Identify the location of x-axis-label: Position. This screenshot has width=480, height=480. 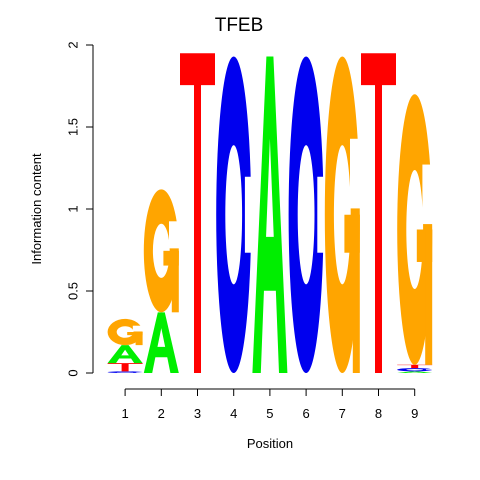
(270, 443).